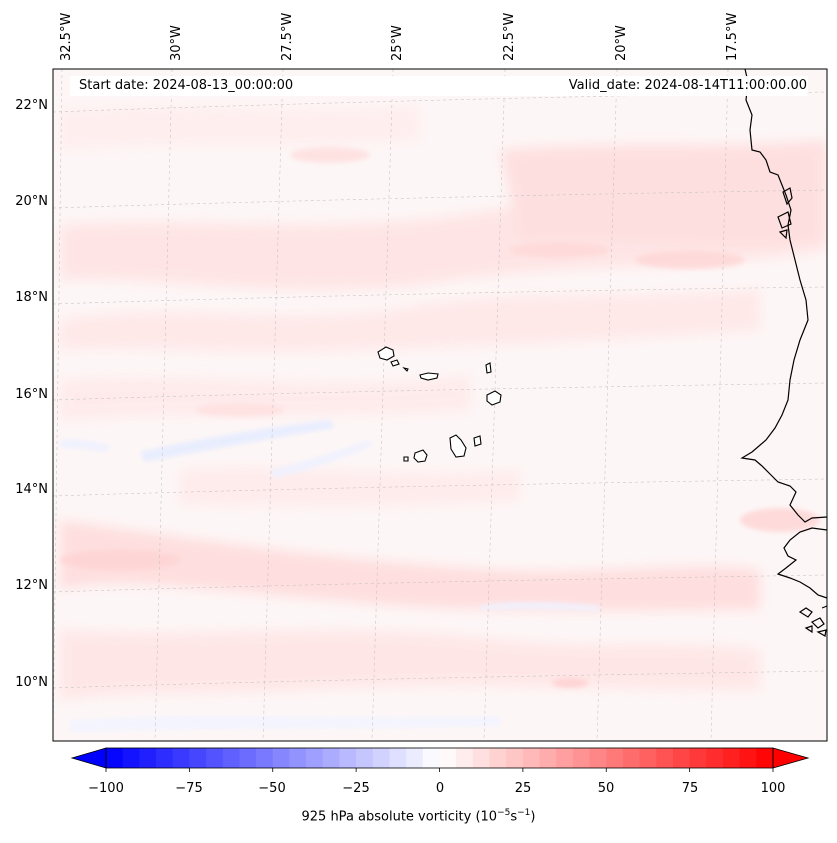 Image resolution: width=837 pixels, height=843 pixels. Describe the element at coordinates (690, 788) in the screenshot. I see `colorbar-tick-label: 75` at that location.